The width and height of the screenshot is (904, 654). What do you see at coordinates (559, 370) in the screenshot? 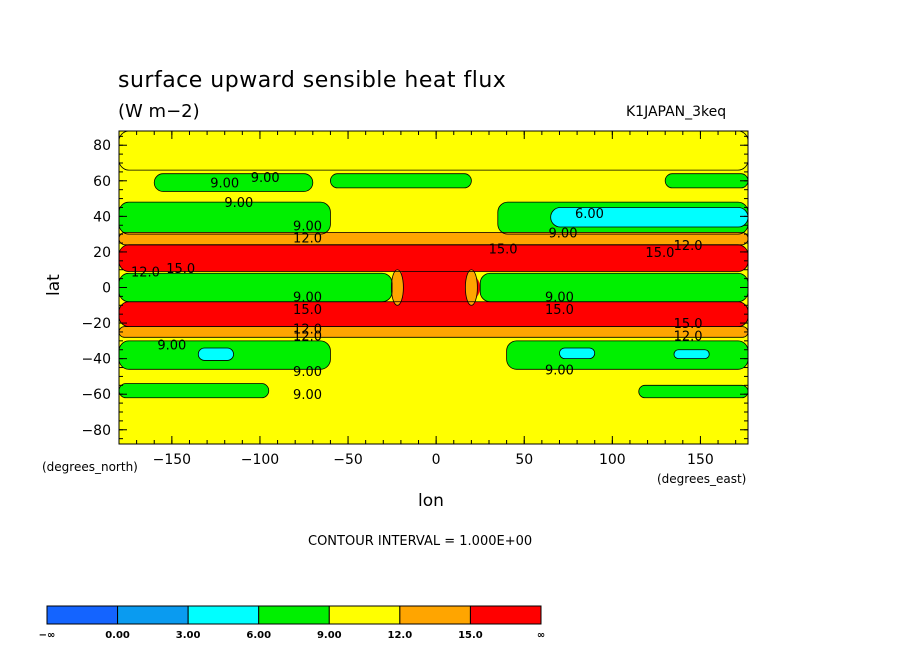
I see `contour-label-22: 9.00` at bounding box center [559, 370].